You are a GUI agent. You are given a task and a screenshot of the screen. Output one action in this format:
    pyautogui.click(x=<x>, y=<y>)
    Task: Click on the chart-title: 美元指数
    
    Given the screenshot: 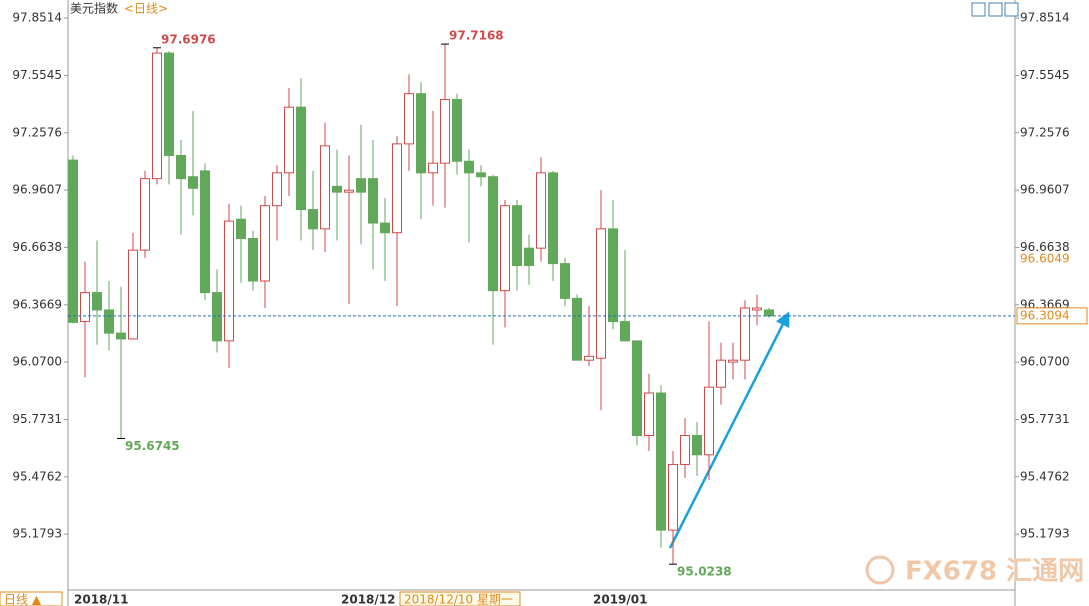 What is the action you would take?
    pyautogui.click(x=94, y=8)
    